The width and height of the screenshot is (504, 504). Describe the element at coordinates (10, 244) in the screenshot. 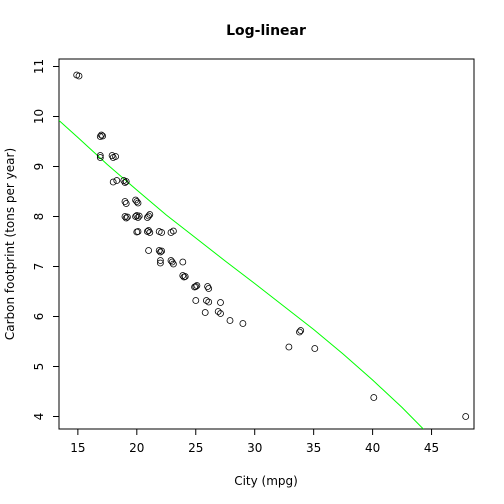

I see `y-axis-label: Carbon footprint (tons per year)` at that location.